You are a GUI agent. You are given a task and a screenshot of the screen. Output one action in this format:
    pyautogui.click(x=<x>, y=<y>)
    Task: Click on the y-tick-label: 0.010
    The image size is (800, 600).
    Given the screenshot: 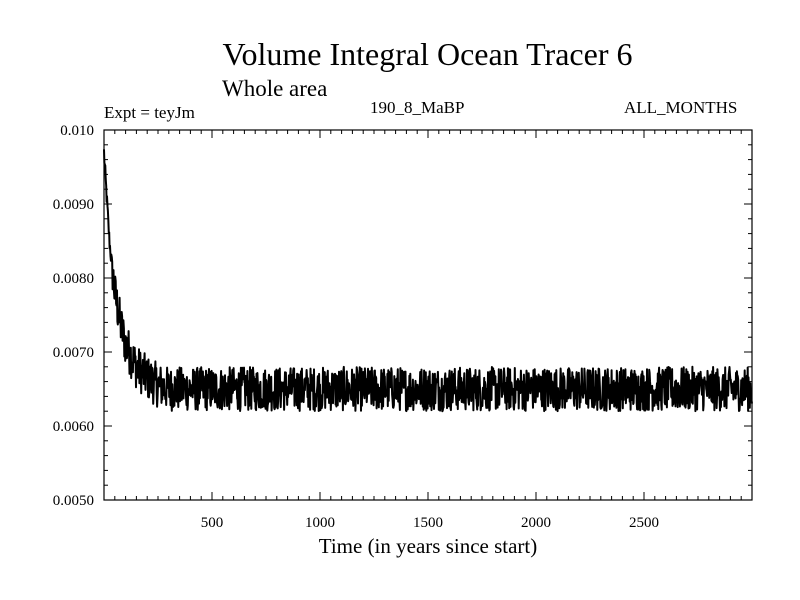 What is the action you would take?
    pyautogui.click(x=77, y=131)
    